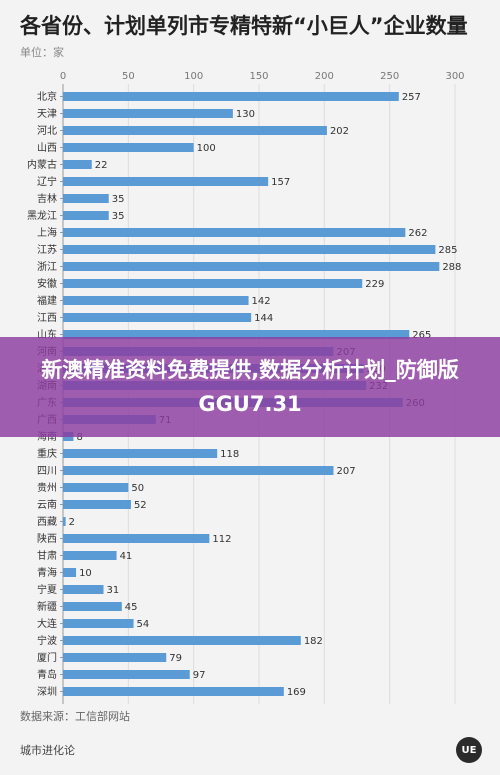 The image size is (500, 775). Describe the element at coordinates (42, 215) in the screenshot. I see `category-label: 黑龙江` at that location.